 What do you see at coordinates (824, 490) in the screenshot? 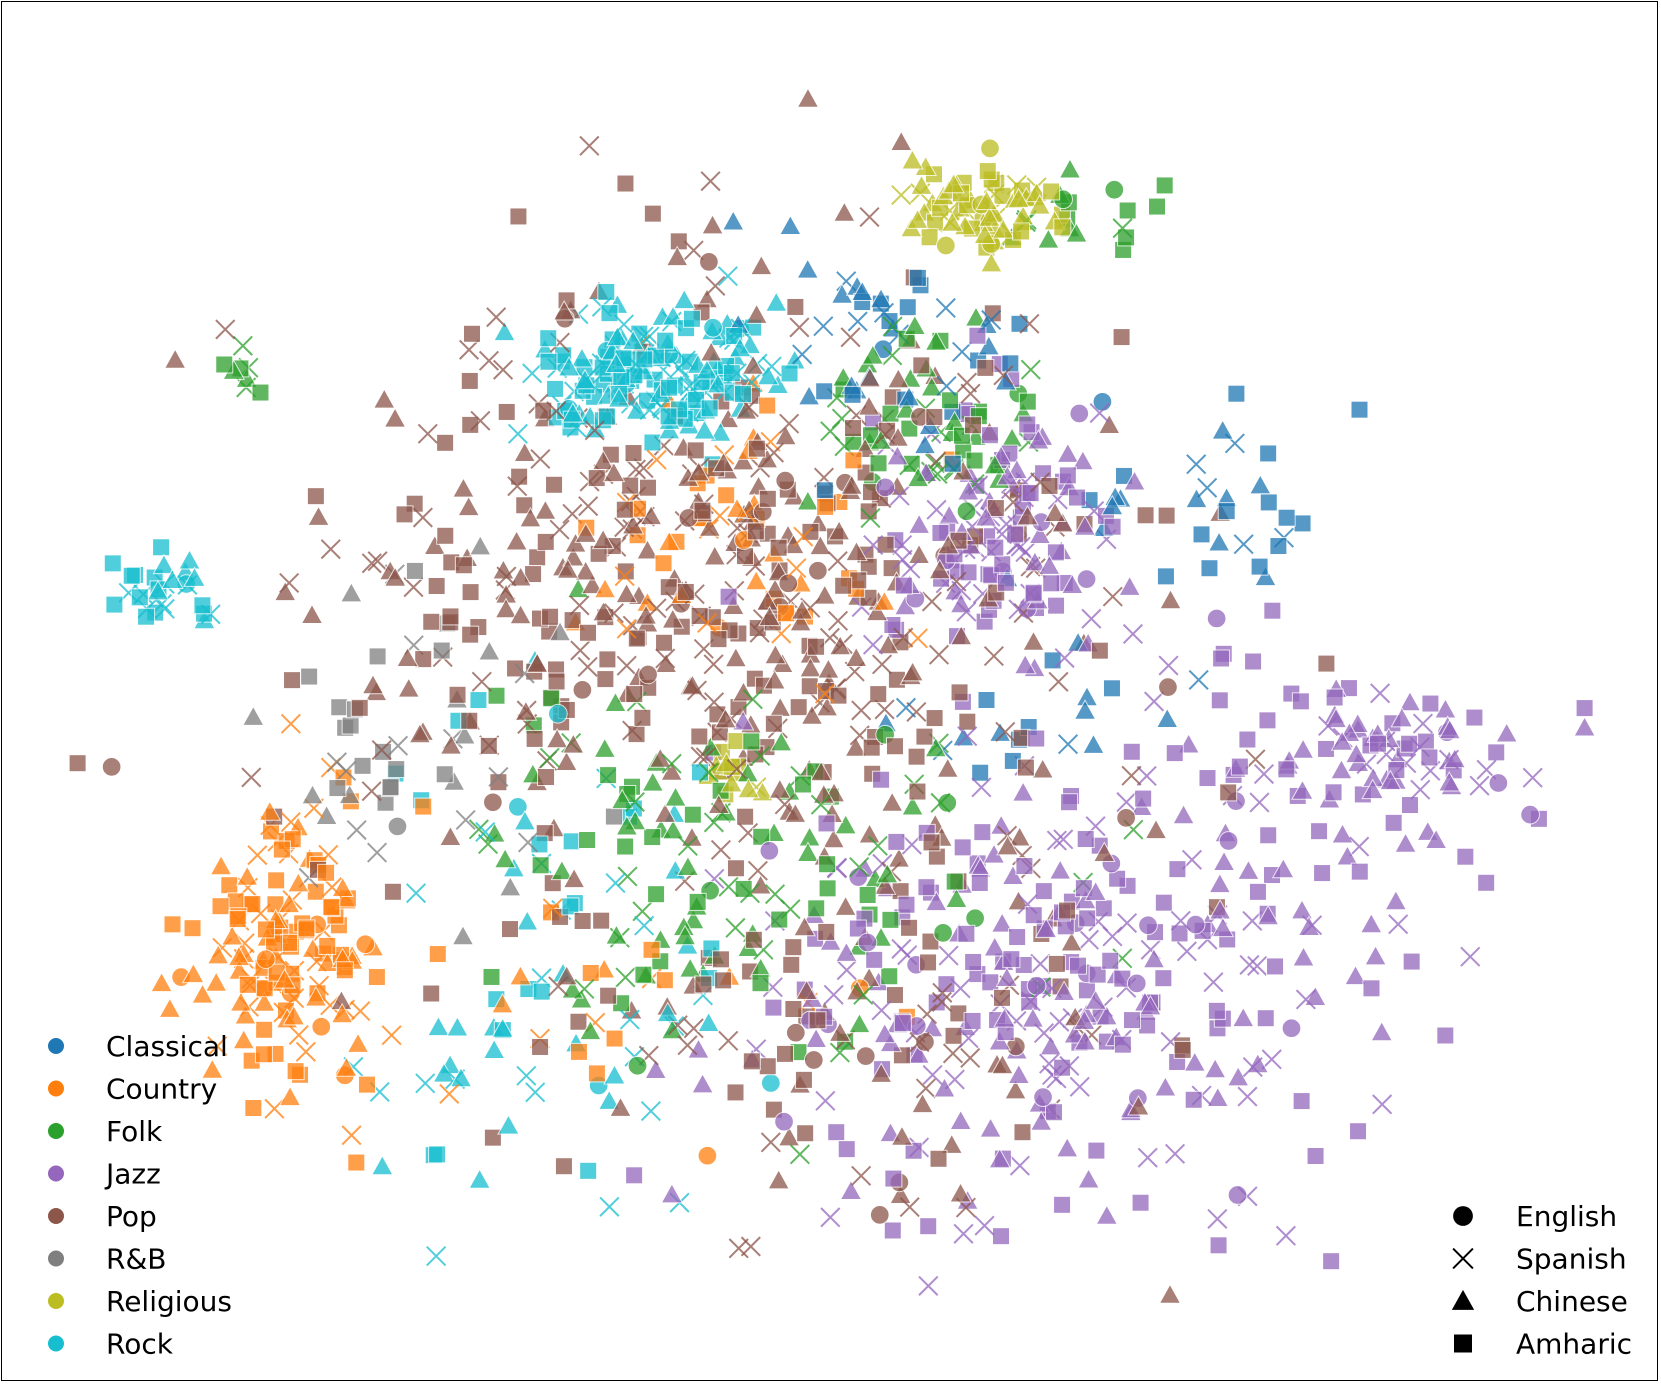
I see `data-point-classical-amharic` at bounding box center [824, 490].